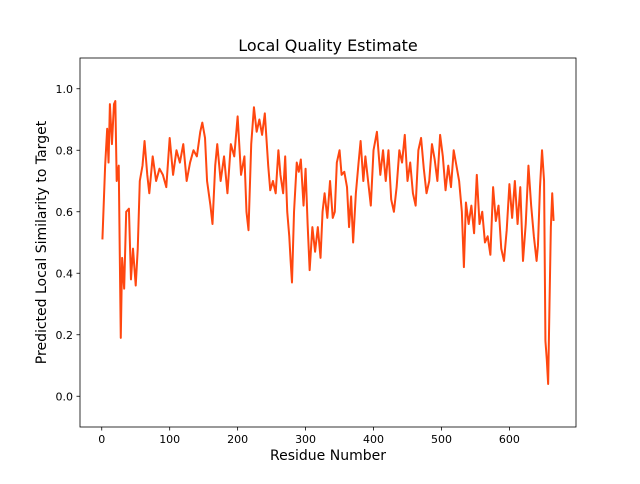  Describe the element at coordinates (65, 396) in the screenshot. I see `y-tick-label: 0.0` at that location.